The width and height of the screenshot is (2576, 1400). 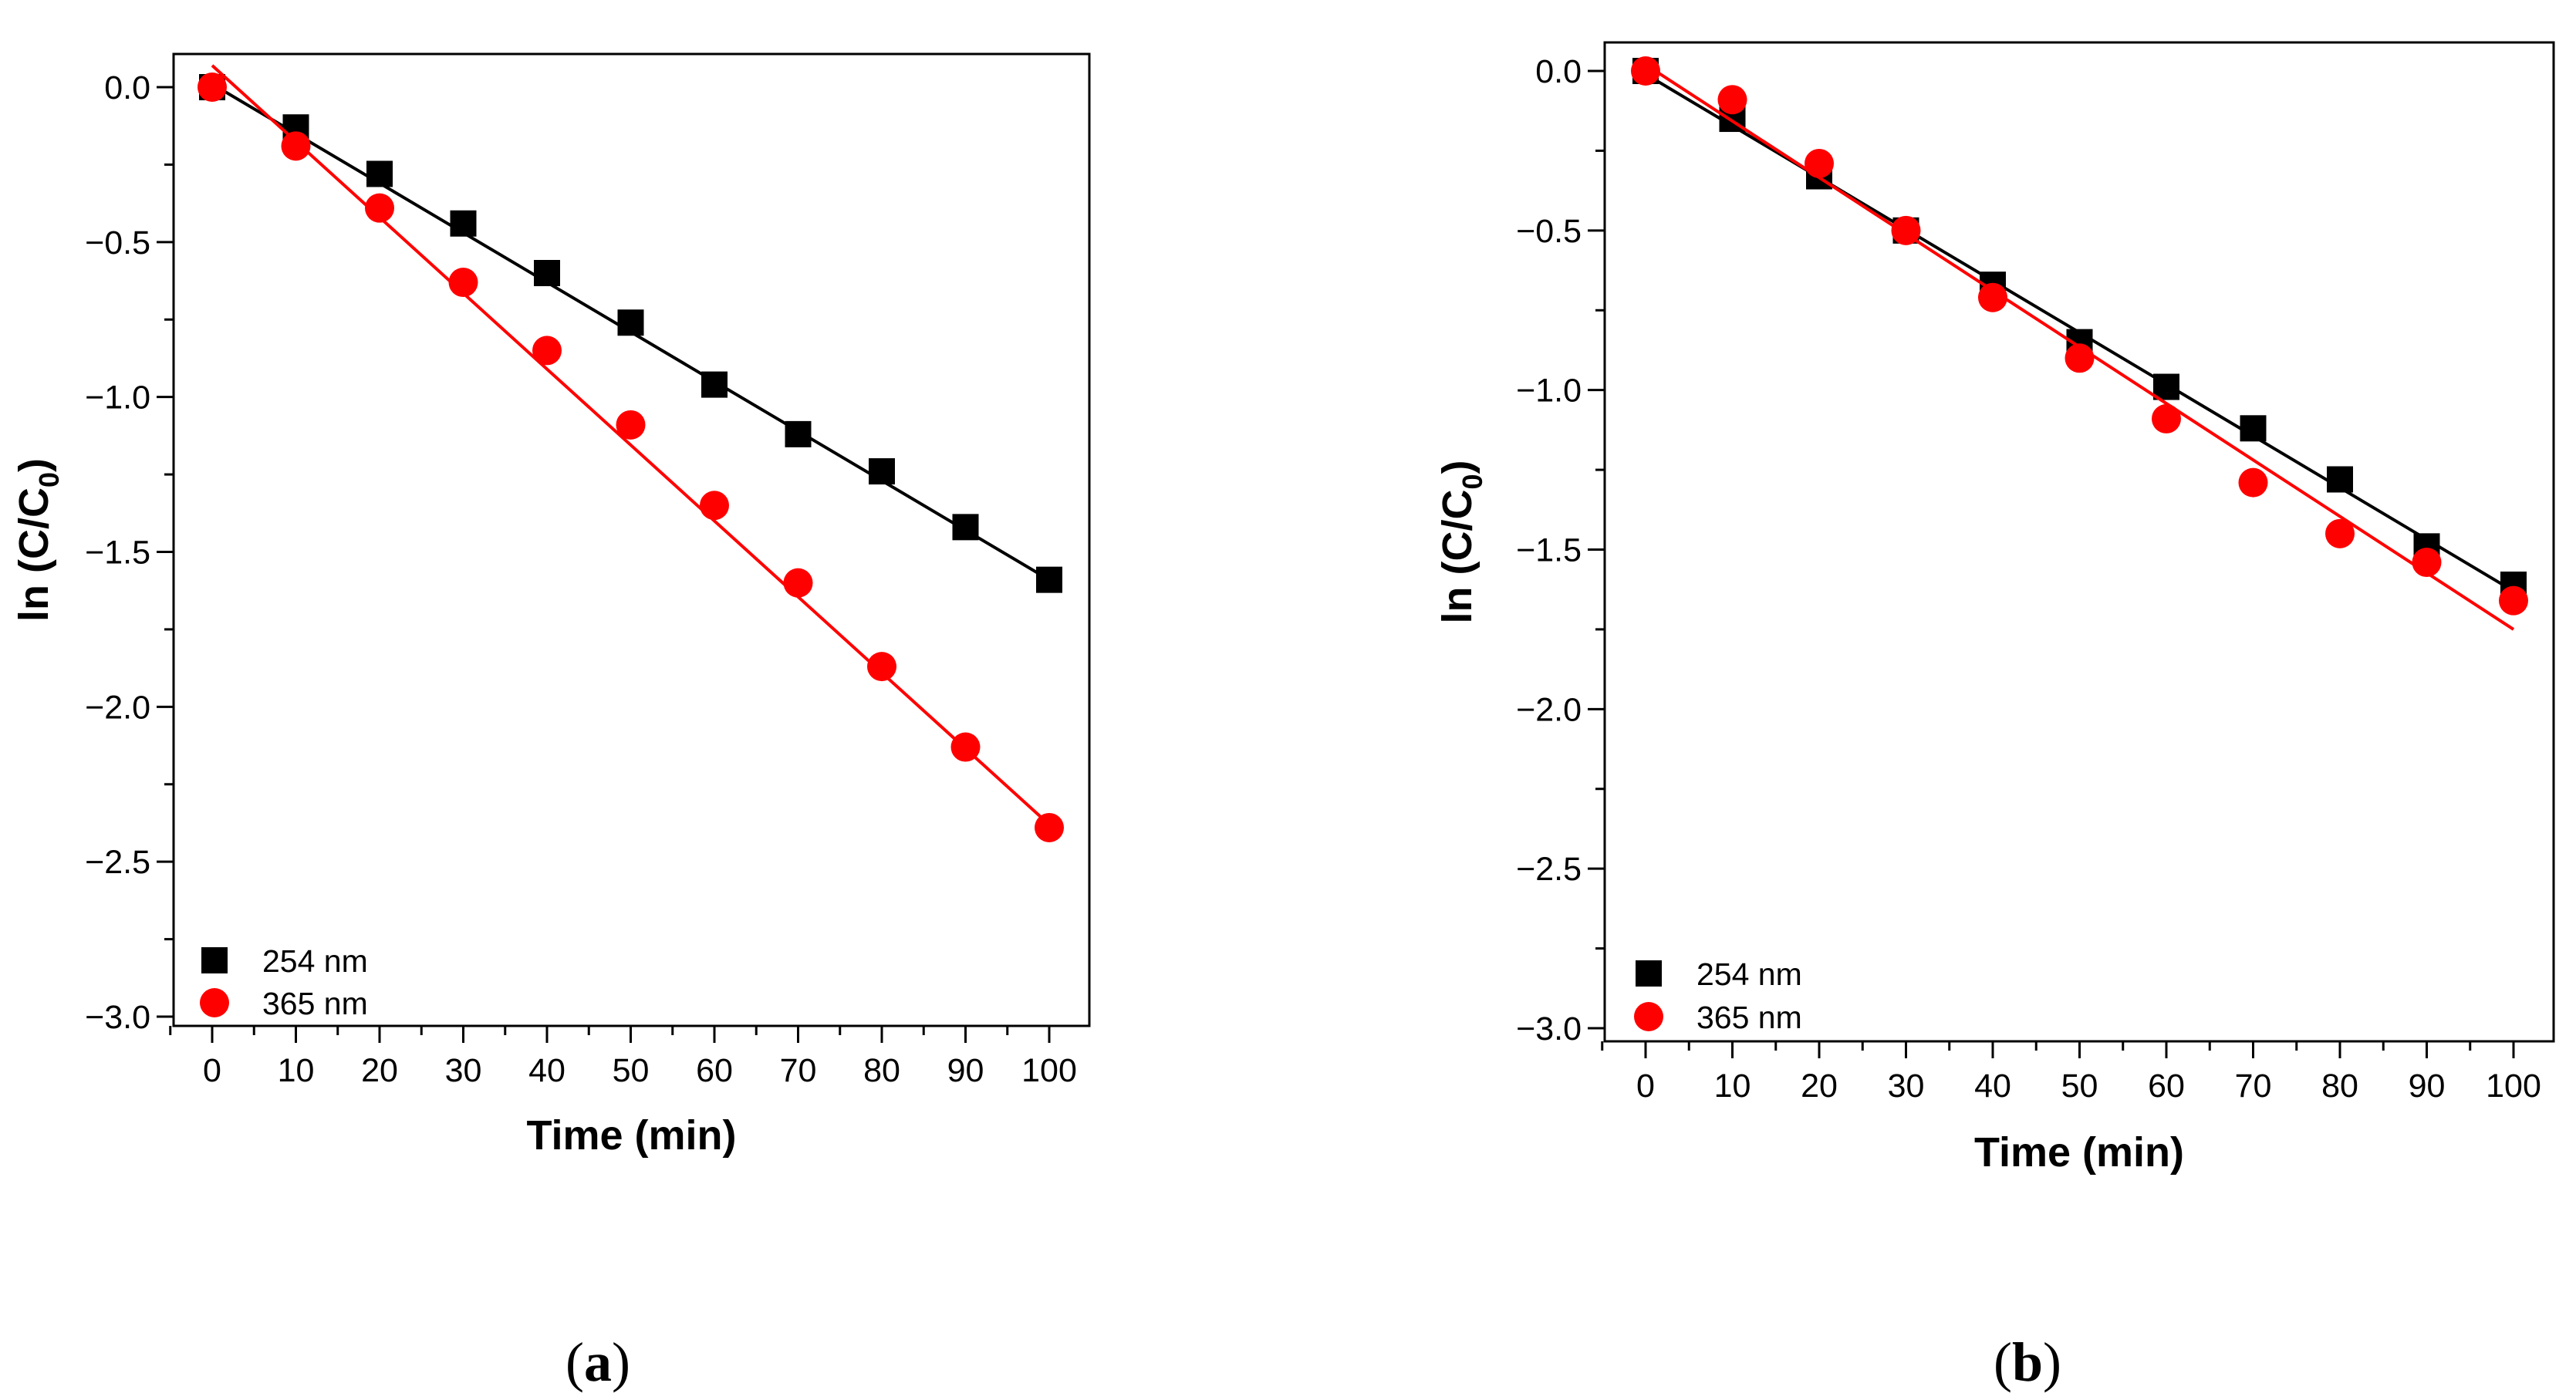 What do you see at coordinates (2003, 1362) in the screenshot?
I see `chart-b-caption-open: (` at bounding box center [2003, 1362].